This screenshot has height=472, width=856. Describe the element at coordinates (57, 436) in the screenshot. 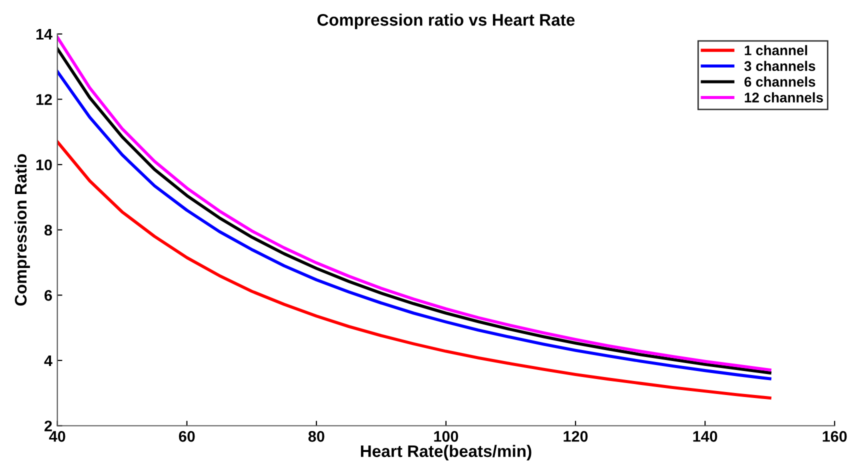

I see `x-tick-label: 40` at that location.